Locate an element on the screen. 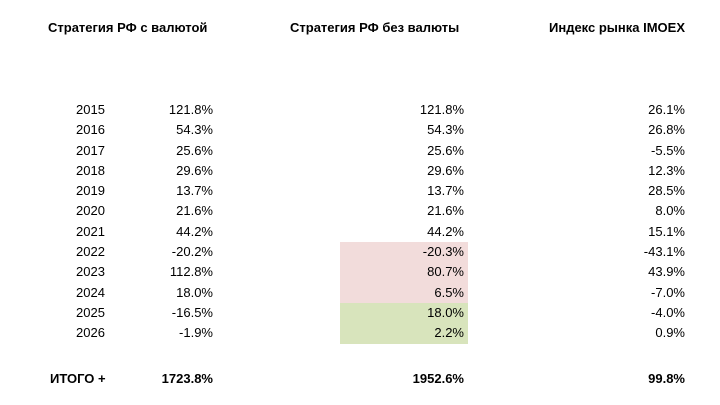 This screenshot has width=720, height=405. without-currency-cell: 54.3% is located at coordinates (445, 130).